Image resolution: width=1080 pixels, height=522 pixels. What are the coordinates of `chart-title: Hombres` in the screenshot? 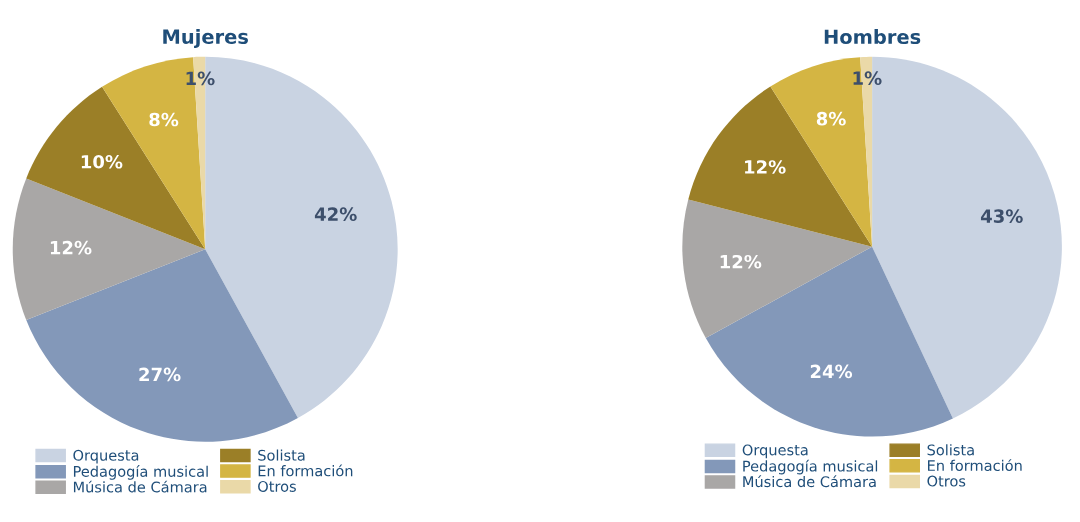 It's located at (872, 37).